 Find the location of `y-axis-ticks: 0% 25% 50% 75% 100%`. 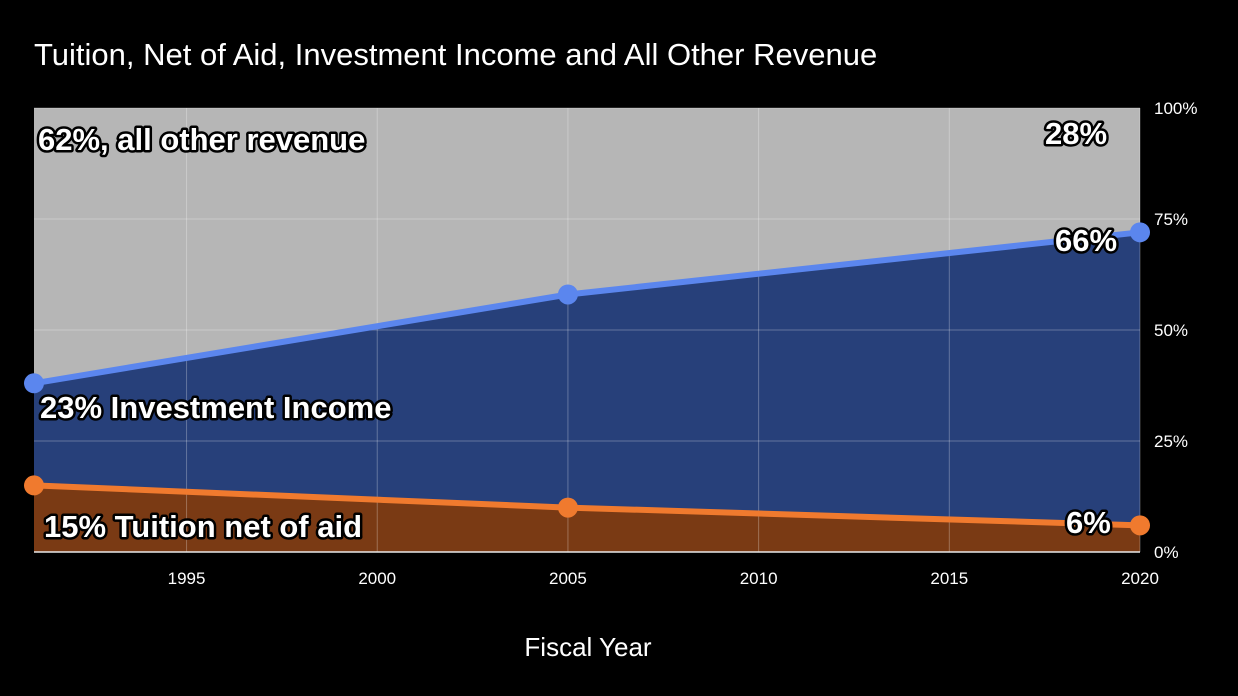

y-axis-ticks: 0% 25% 50% 75% 100% is located at coordinates (1175, 330).